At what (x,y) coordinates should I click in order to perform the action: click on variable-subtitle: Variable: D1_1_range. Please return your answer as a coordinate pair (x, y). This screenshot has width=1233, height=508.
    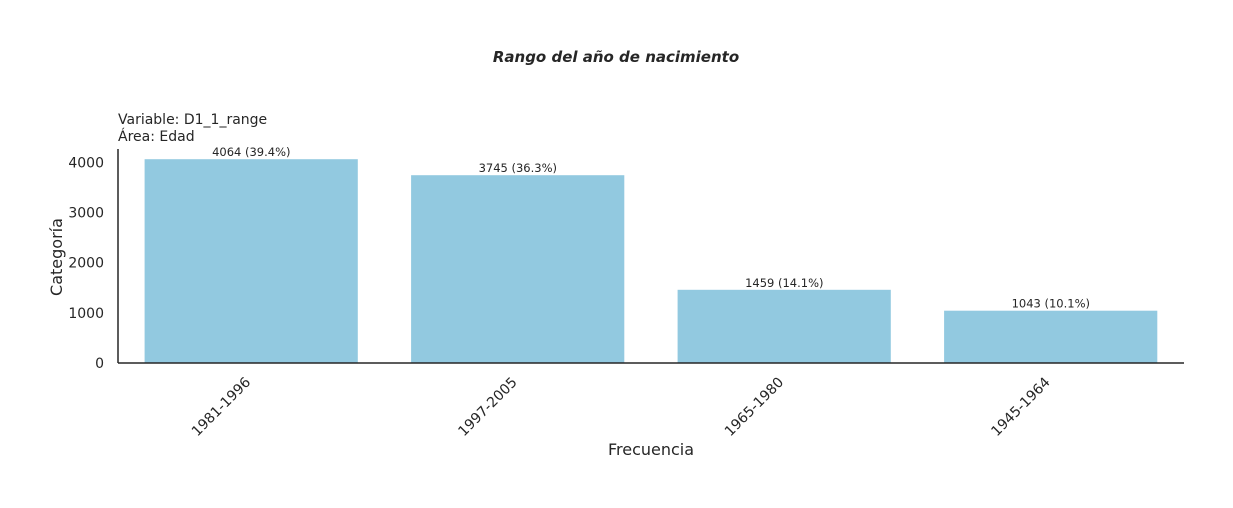
    Looking at the image, I should click on (192, 120).